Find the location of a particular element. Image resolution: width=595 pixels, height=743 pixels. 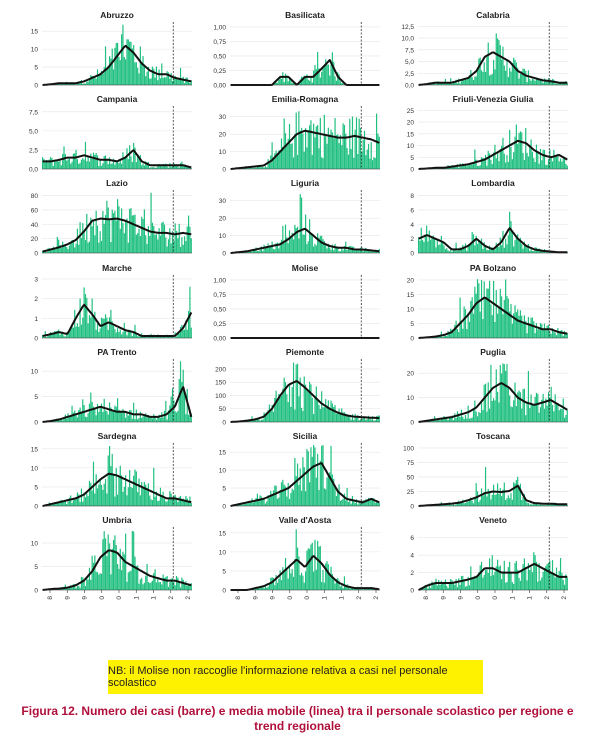

panel-title: Puglia is located at coordinates (493, 352).